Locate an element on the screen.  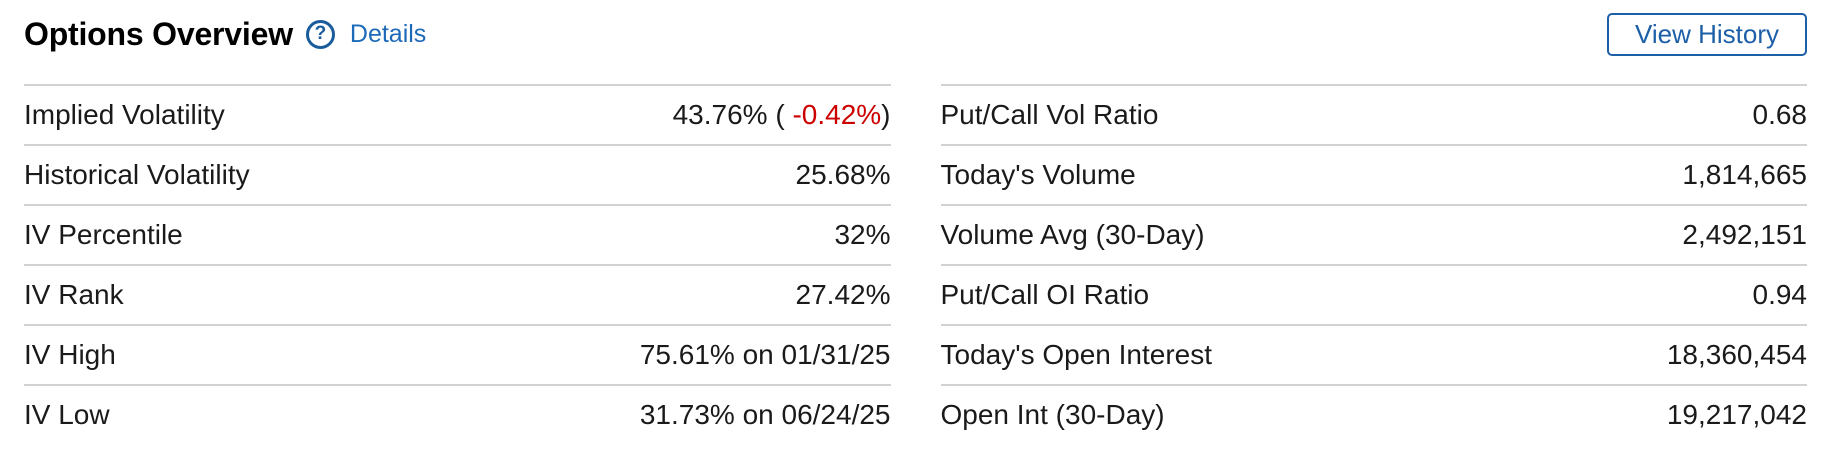
row-value: 19,217,042 is located at coordinates (1736, 414).